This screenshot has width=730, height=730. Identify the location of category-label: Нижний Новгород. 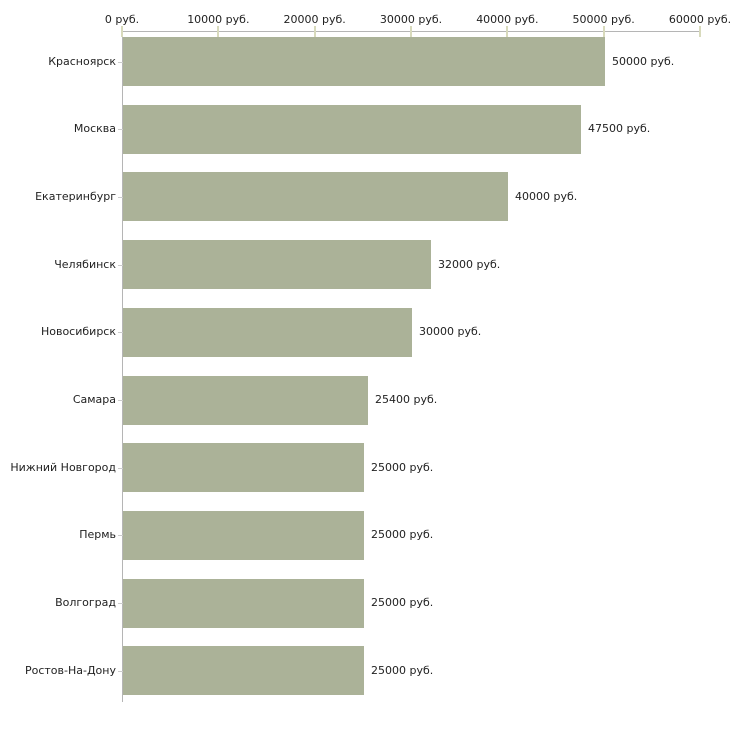
(63, 467).